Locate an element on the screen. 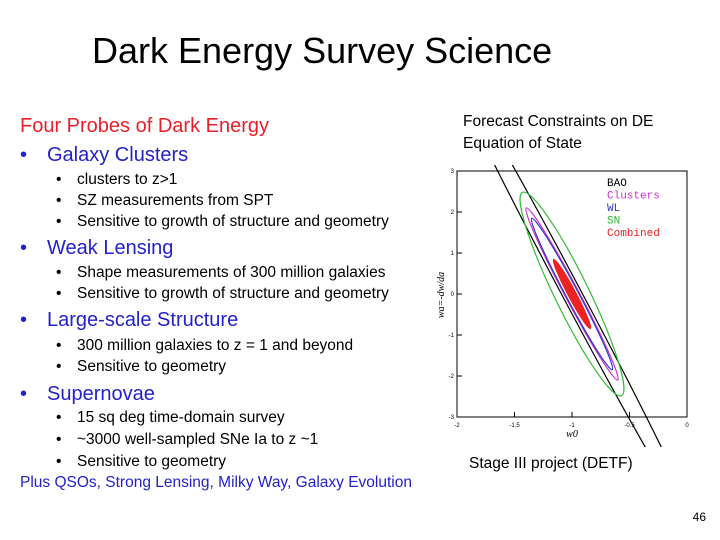  probe-title: Weak Lensing is located at coordinates (110, 248).